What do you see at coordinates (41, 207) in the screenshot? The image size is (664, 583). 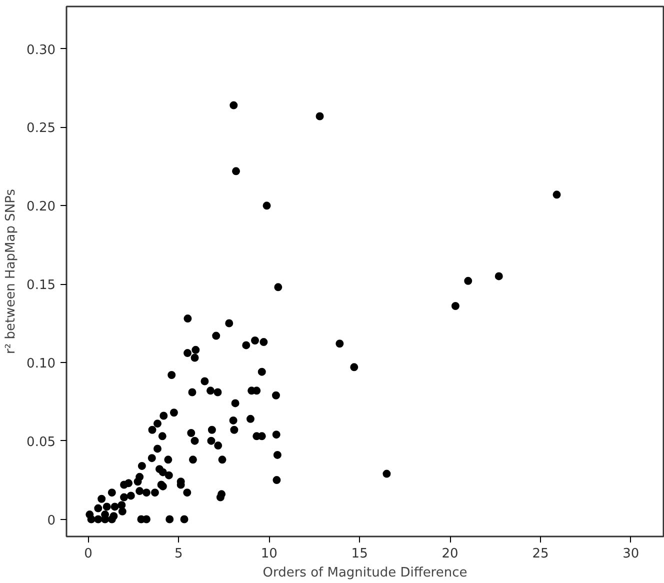 I see `y-tick-label: 0.20` at bounding box center [41, 207].